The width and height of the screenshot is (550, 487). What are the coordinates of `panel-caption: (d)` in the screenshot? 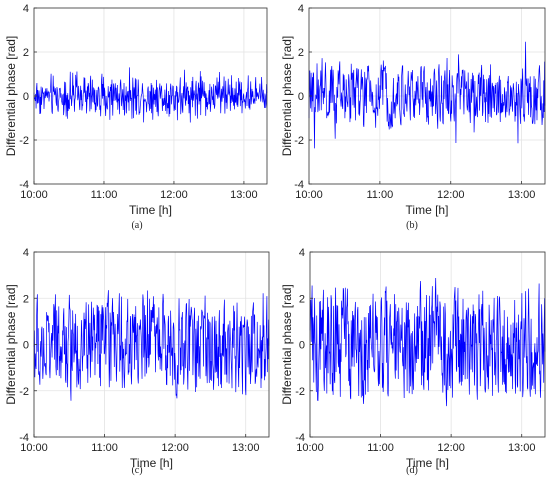 It's located at (412, 470).